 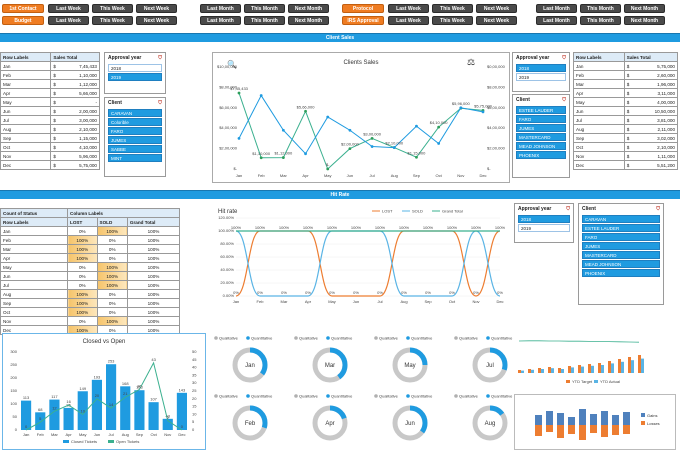 I want to click on nav-button-0-0-1: Last Week, so click(x=68, y=20).